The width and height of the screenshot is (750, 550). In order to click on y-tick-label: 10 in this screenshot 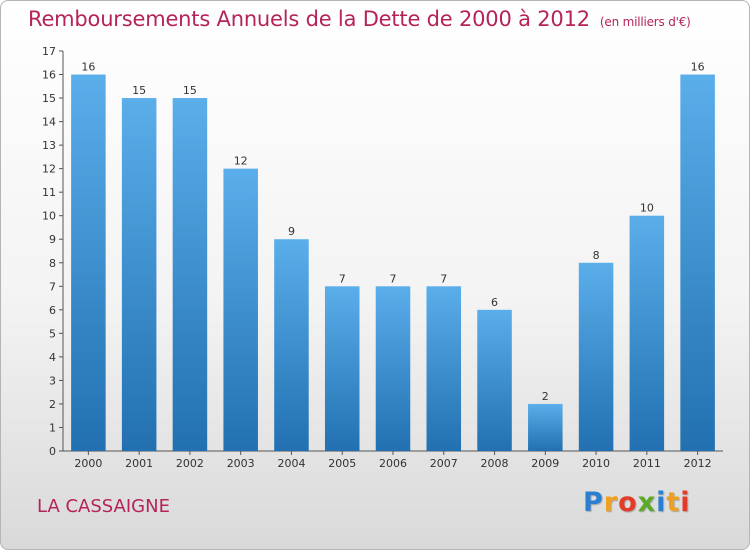, I will do `click(49, 216)`.